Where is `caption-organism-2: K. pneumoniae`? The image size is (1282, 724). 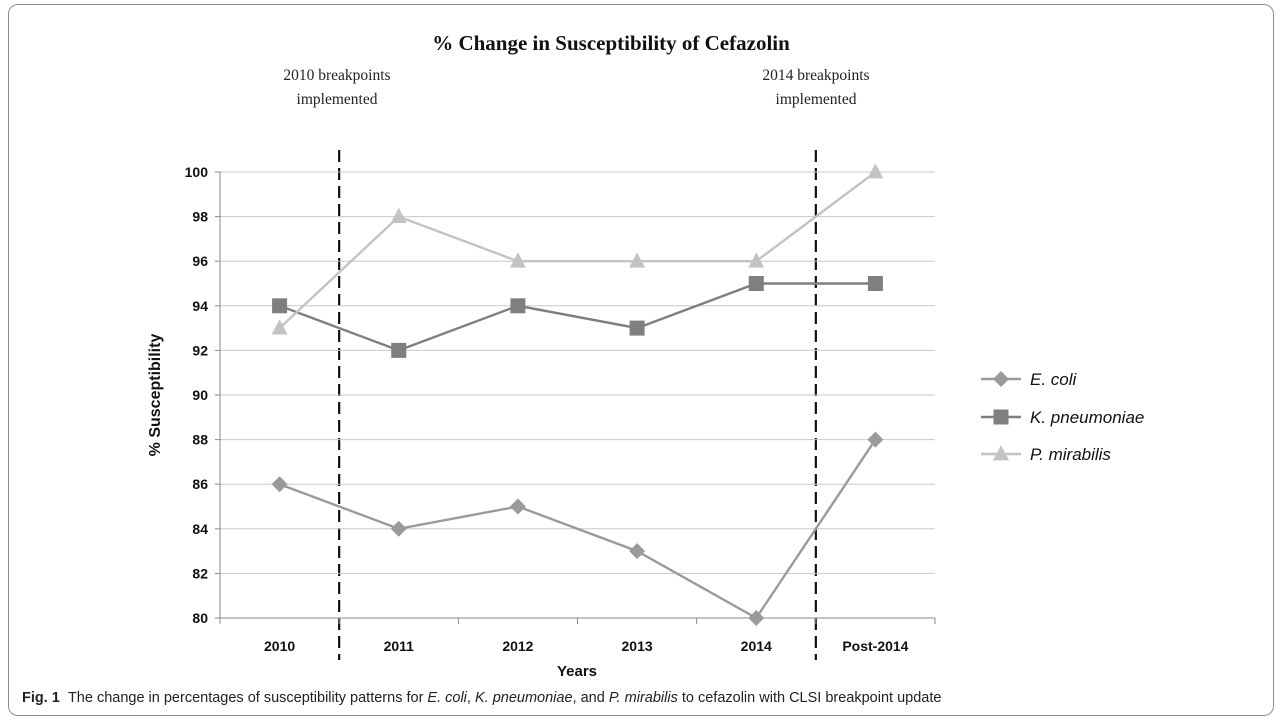
caption-organism-2: K. pneumoniae is located at coordinates (523, 698).